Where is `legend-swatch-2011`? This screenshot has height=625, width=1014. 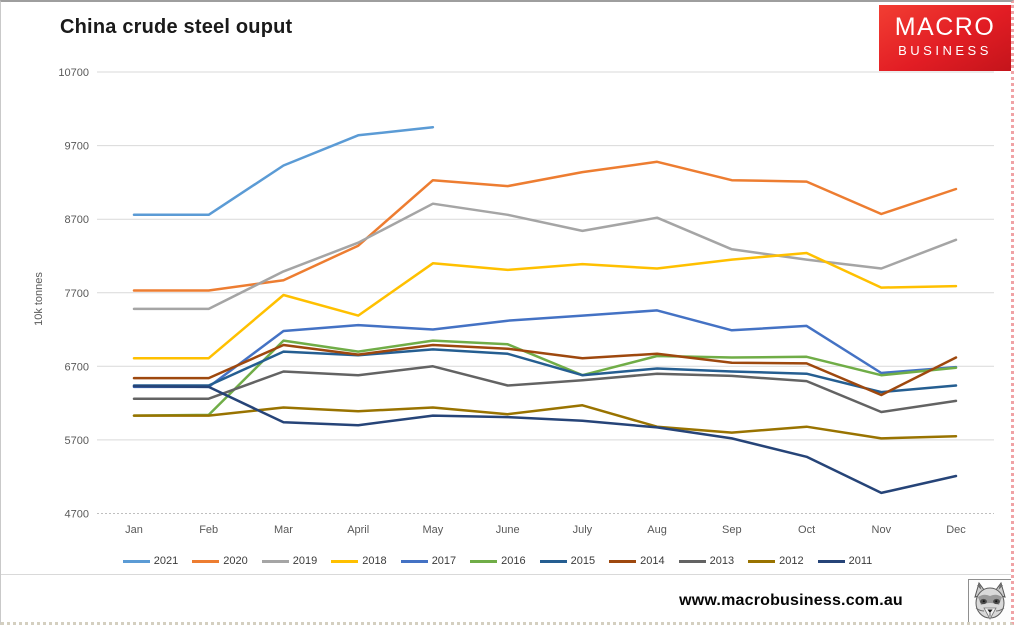
legend-swatch-2011 is located at coordinates (831, 561).